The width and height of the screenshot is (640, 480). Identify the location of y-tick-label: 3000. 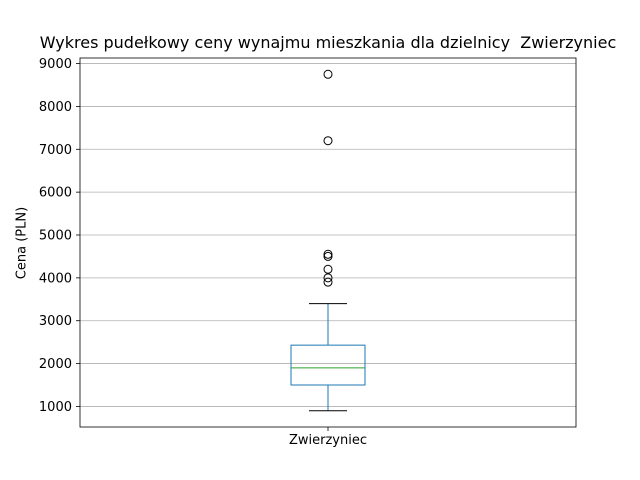
(55, 321).